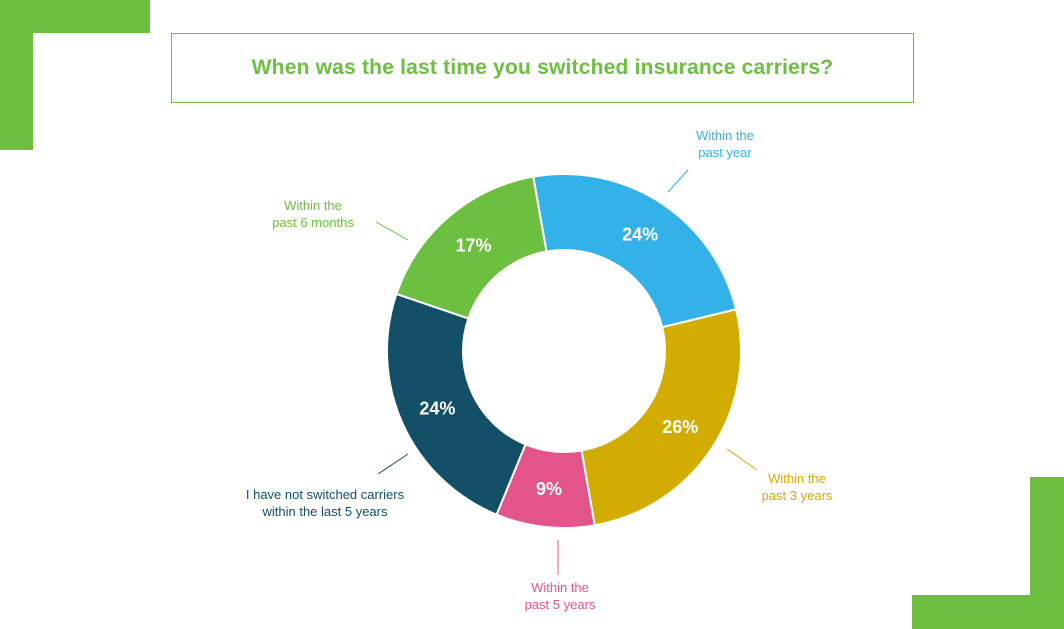 The height and width of the screenshot is (629, 1064). I want to click on slice-i-have-not-switched-carriers-within-the-last-5-years, so click(456, 404).